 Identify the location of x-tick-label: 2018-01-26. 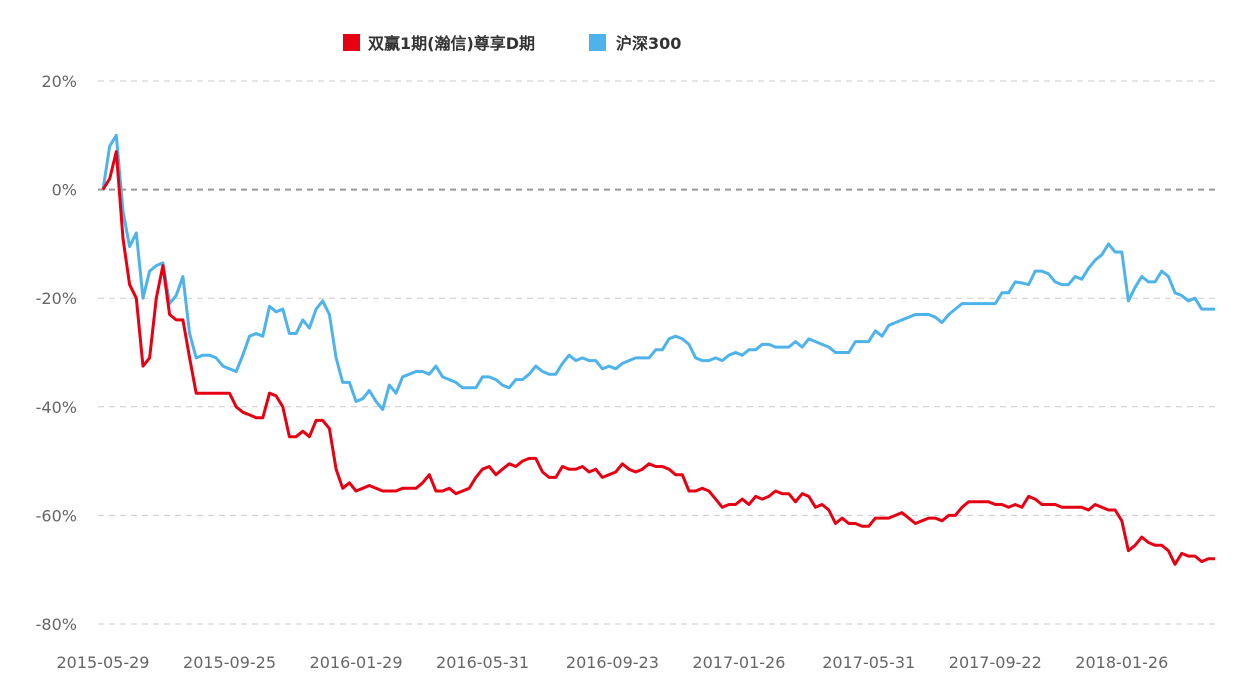
(1121, 662).